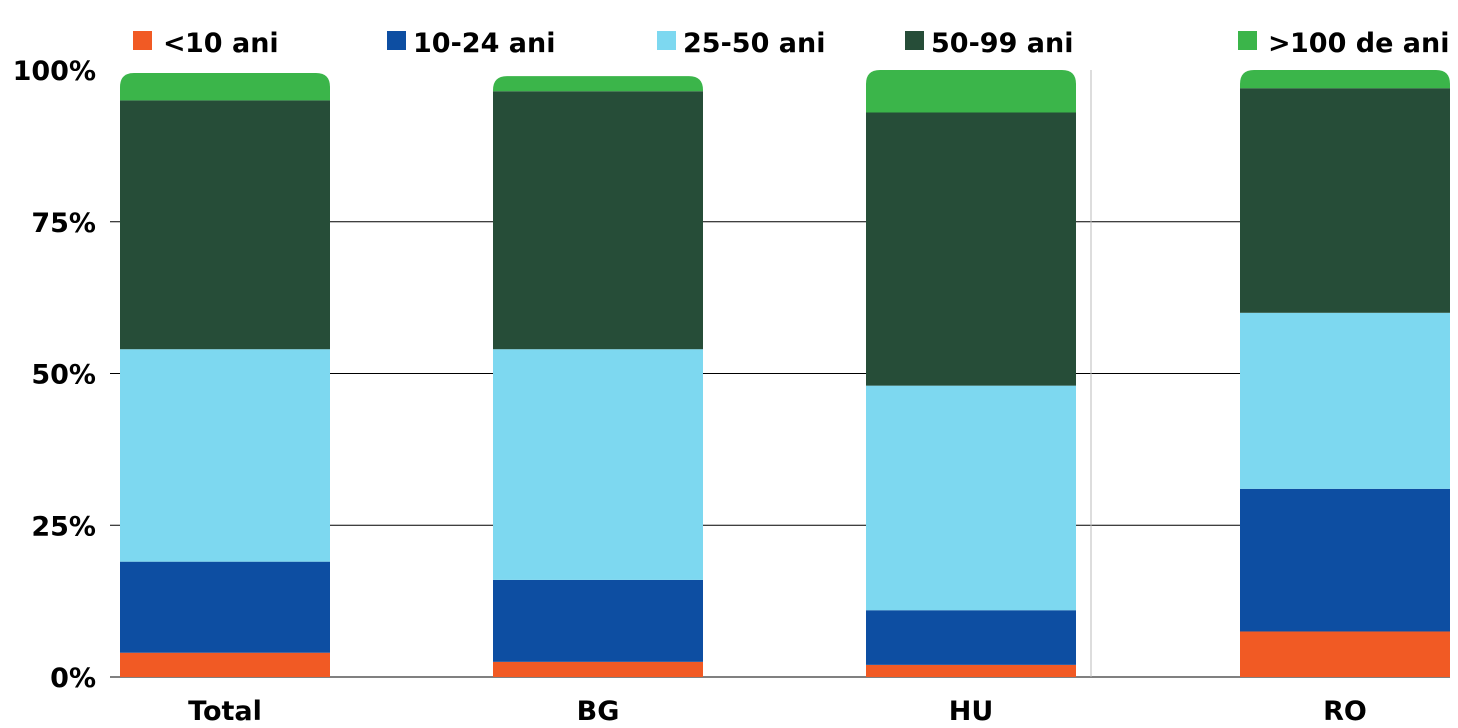 This screenshot has width=1458, height=728. I want to click on legend-item: 10-24 ani, so click(471, 43).